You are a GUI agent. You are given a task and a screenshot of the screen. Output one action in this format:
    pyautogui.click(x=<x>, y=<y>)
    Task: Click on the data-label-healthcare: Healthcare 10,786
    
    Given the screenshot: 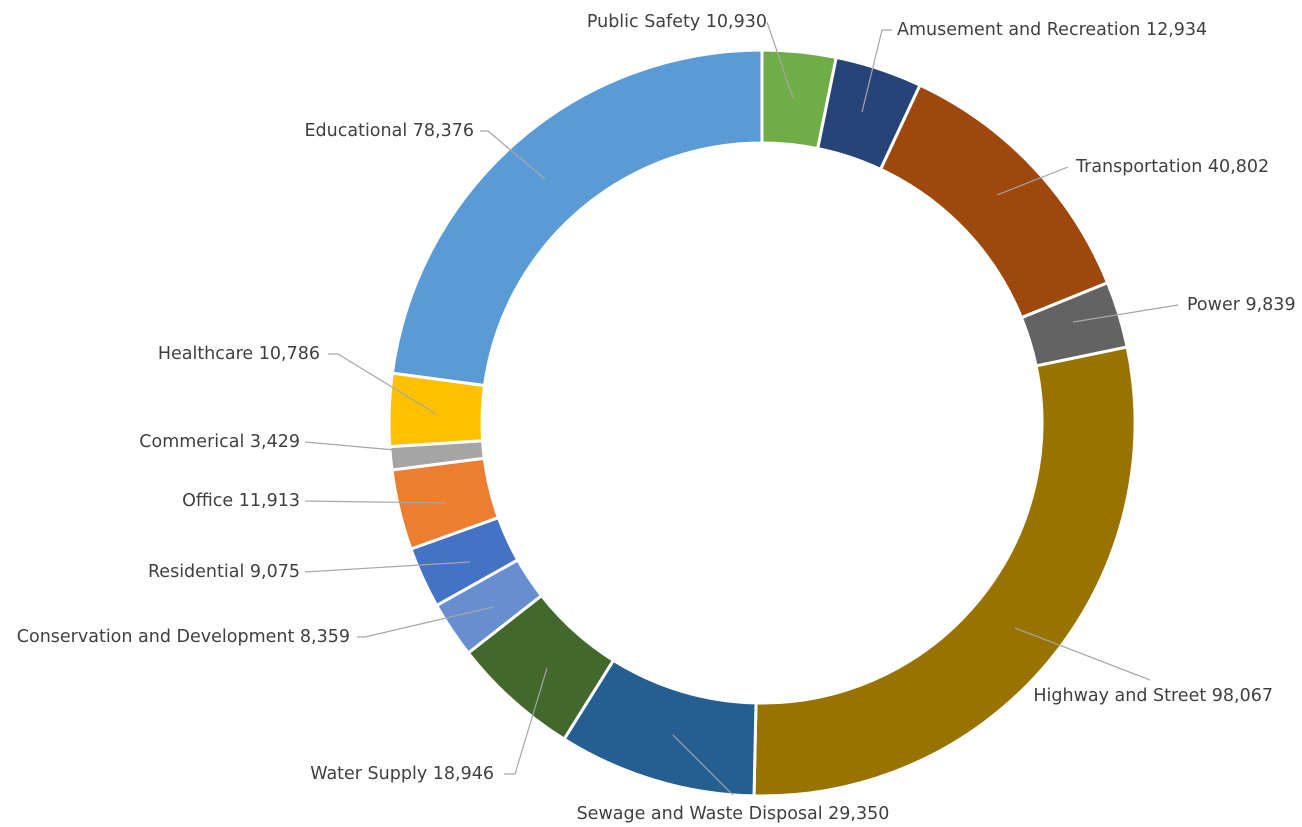 What is the action you would take?
    pyautogui.click(x=239, y=354)
    